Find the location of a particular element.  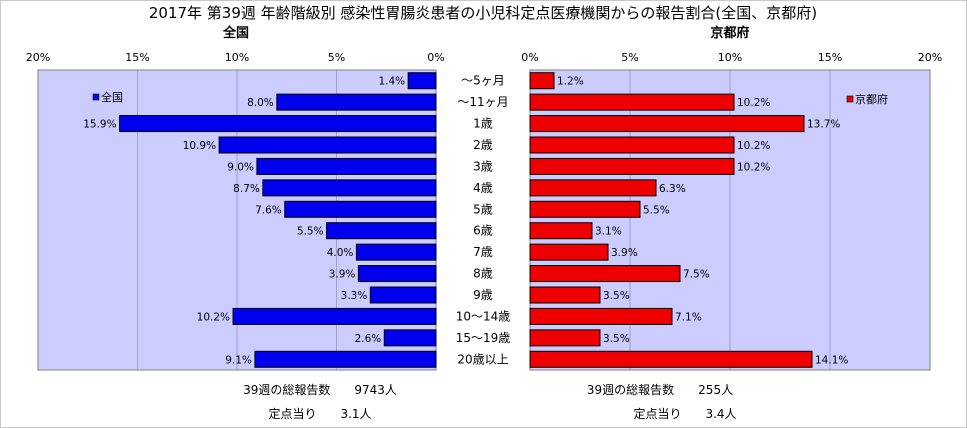

kyoto-tick-label: 15% is located at coordinates (830, 57).